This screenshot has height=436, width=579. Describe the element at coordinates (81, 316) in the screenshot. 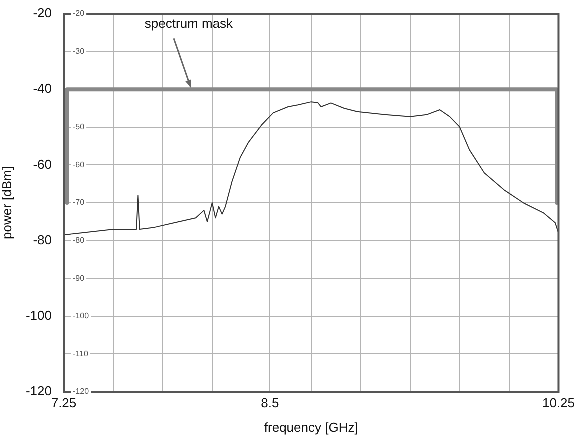

I see `y2-tick-label: -100` at that location.